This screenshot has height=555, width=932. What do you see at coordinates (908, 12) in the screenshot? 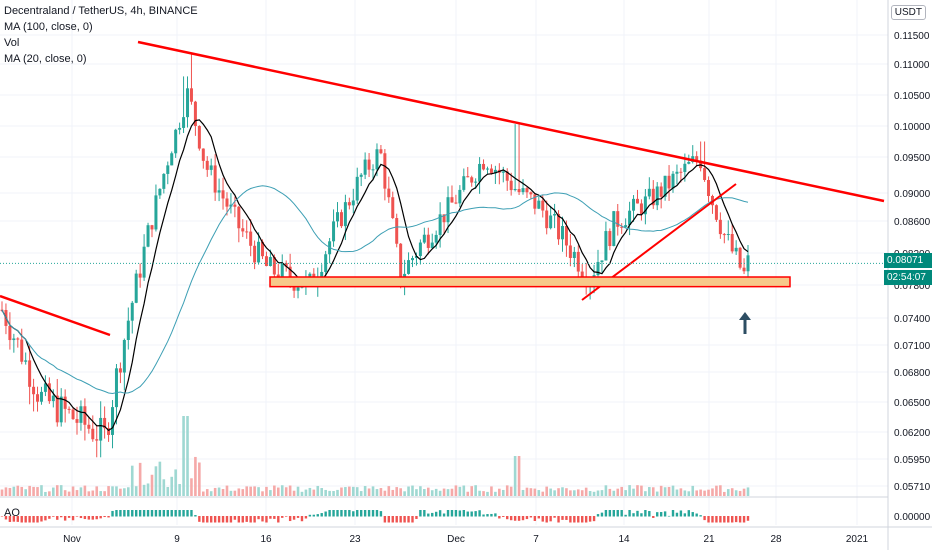
I see `currency-button: USDT` at bounding box center [908, 12].